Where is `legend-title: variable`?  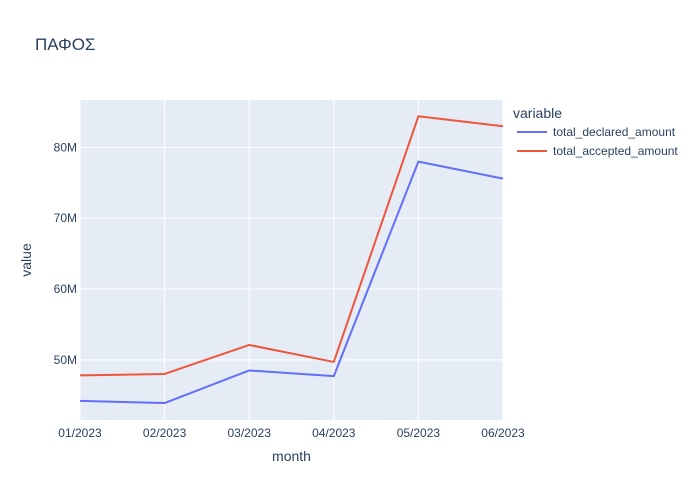 legend-title: variable is located at coordinates (537, 113).